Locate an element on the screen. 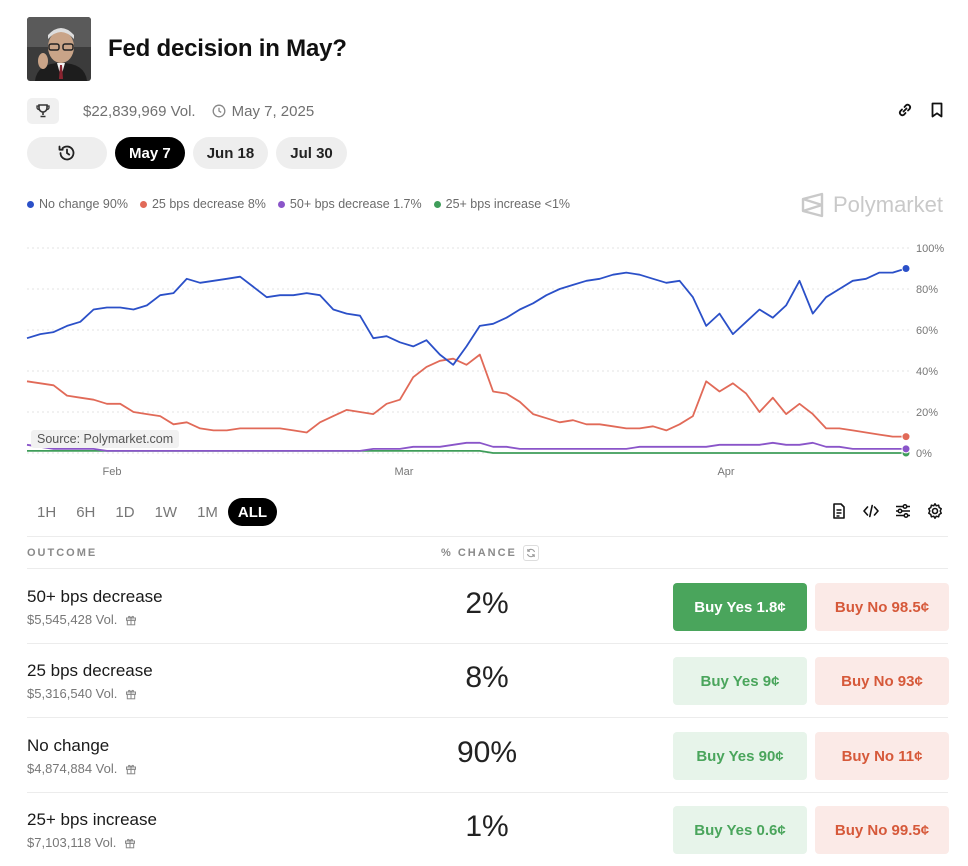 This screenshot has width=968, height=866. y-tick-label: 40% is located at coordinates (927, 372).